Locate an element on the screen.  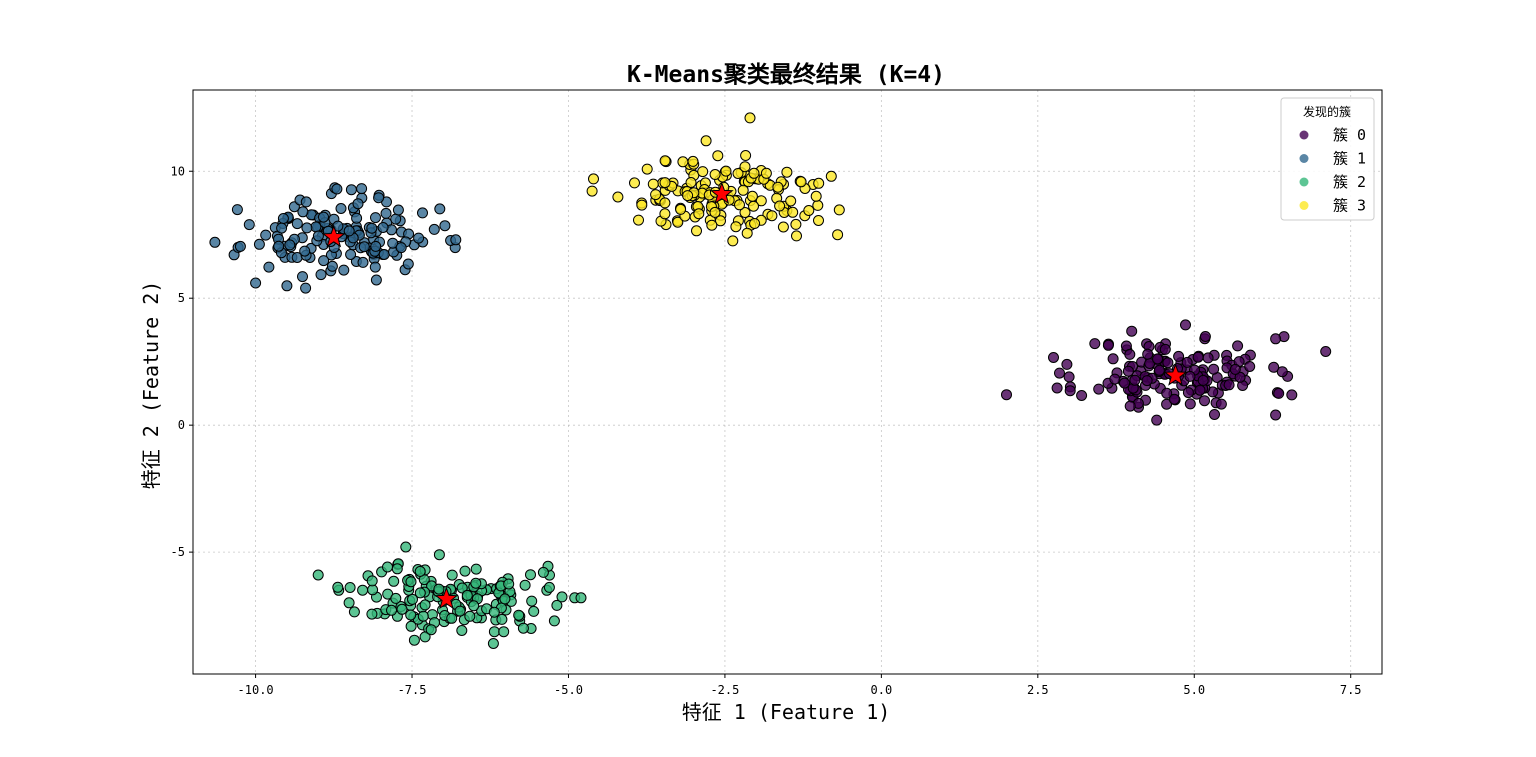
legend-box is located at coordinates (1327, 159).